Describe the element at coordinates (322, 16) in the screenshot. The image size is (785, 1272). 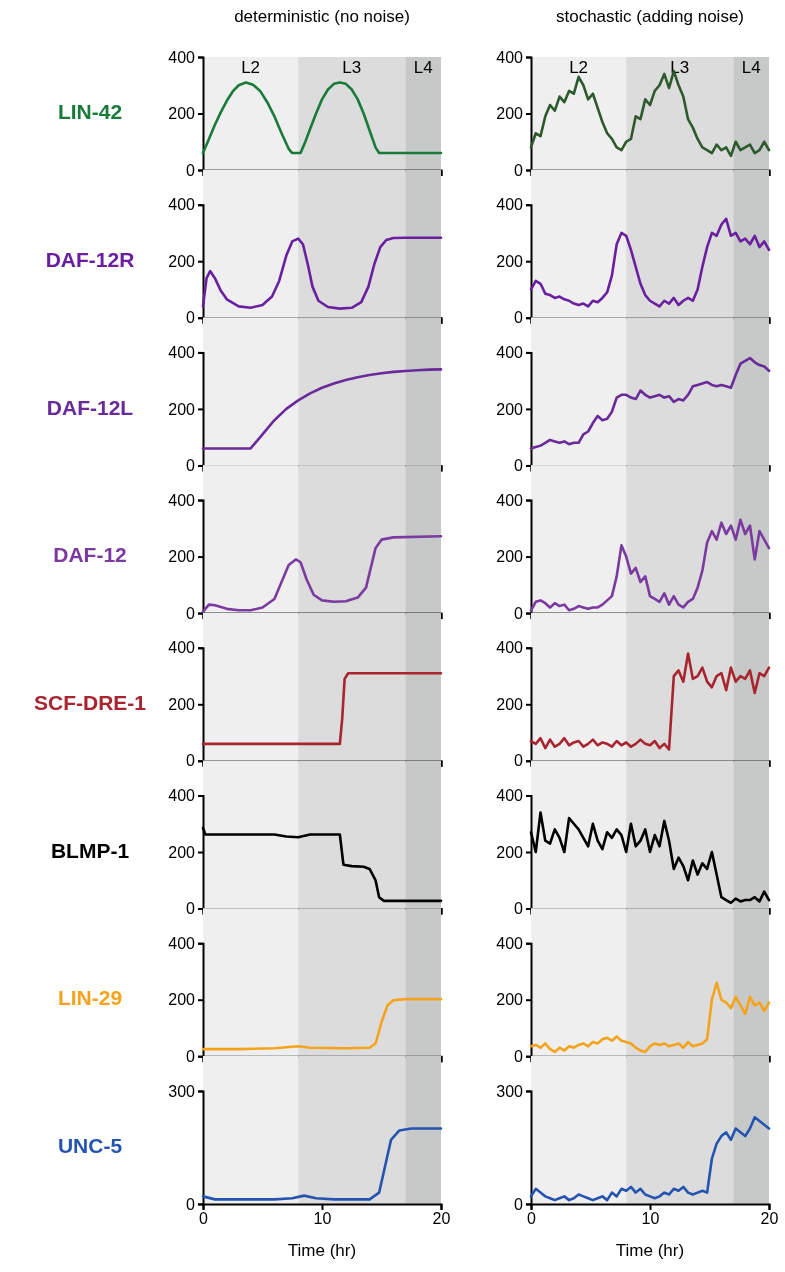
I see `chart-title: deterministic (no noise)` at that location.